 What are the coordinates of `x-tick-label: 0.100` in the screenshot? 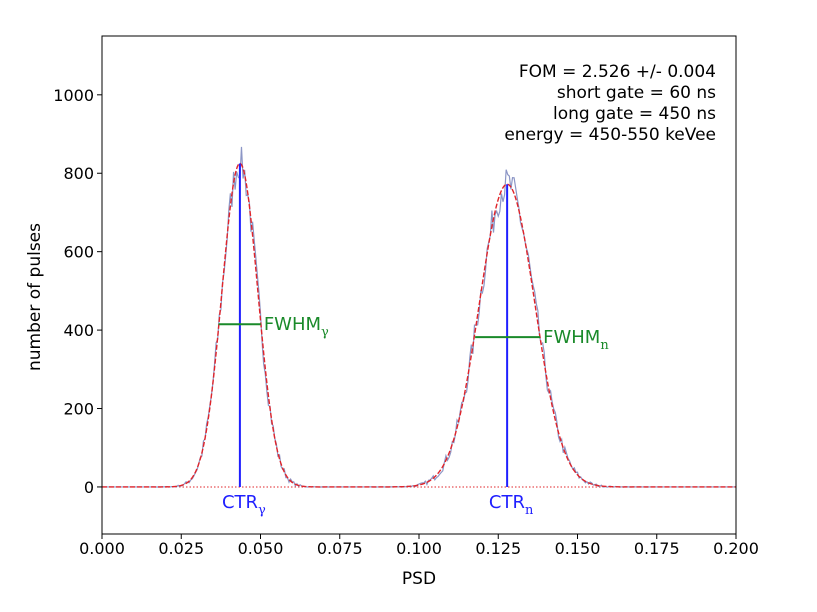 It's located at (419, 548).